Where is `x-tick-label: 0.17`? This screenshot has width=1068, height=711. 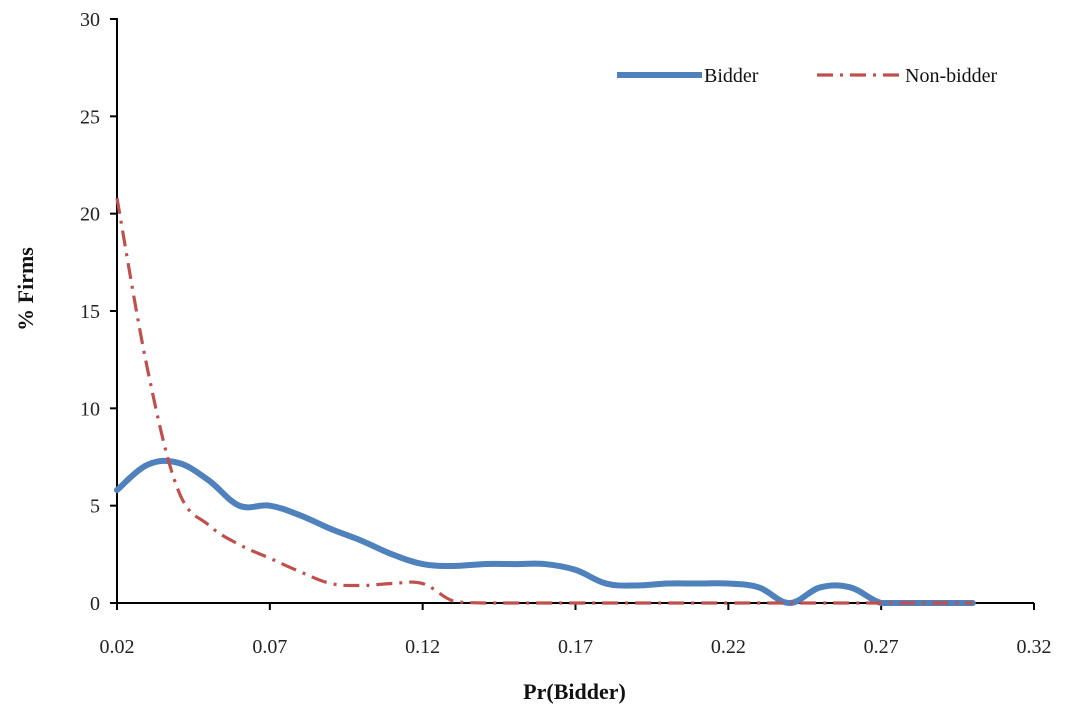 x-tick-label: 0.17 is located at coordinates (575, 647).